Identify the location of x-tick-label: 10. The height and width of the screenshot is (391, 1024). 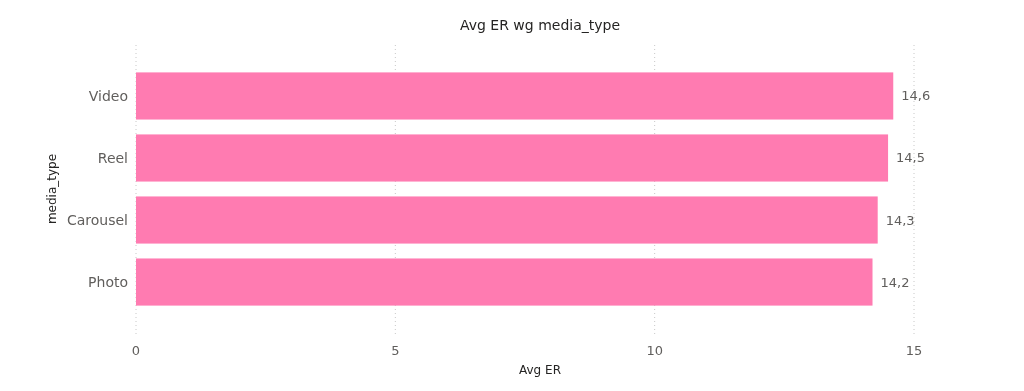
(654, 350).